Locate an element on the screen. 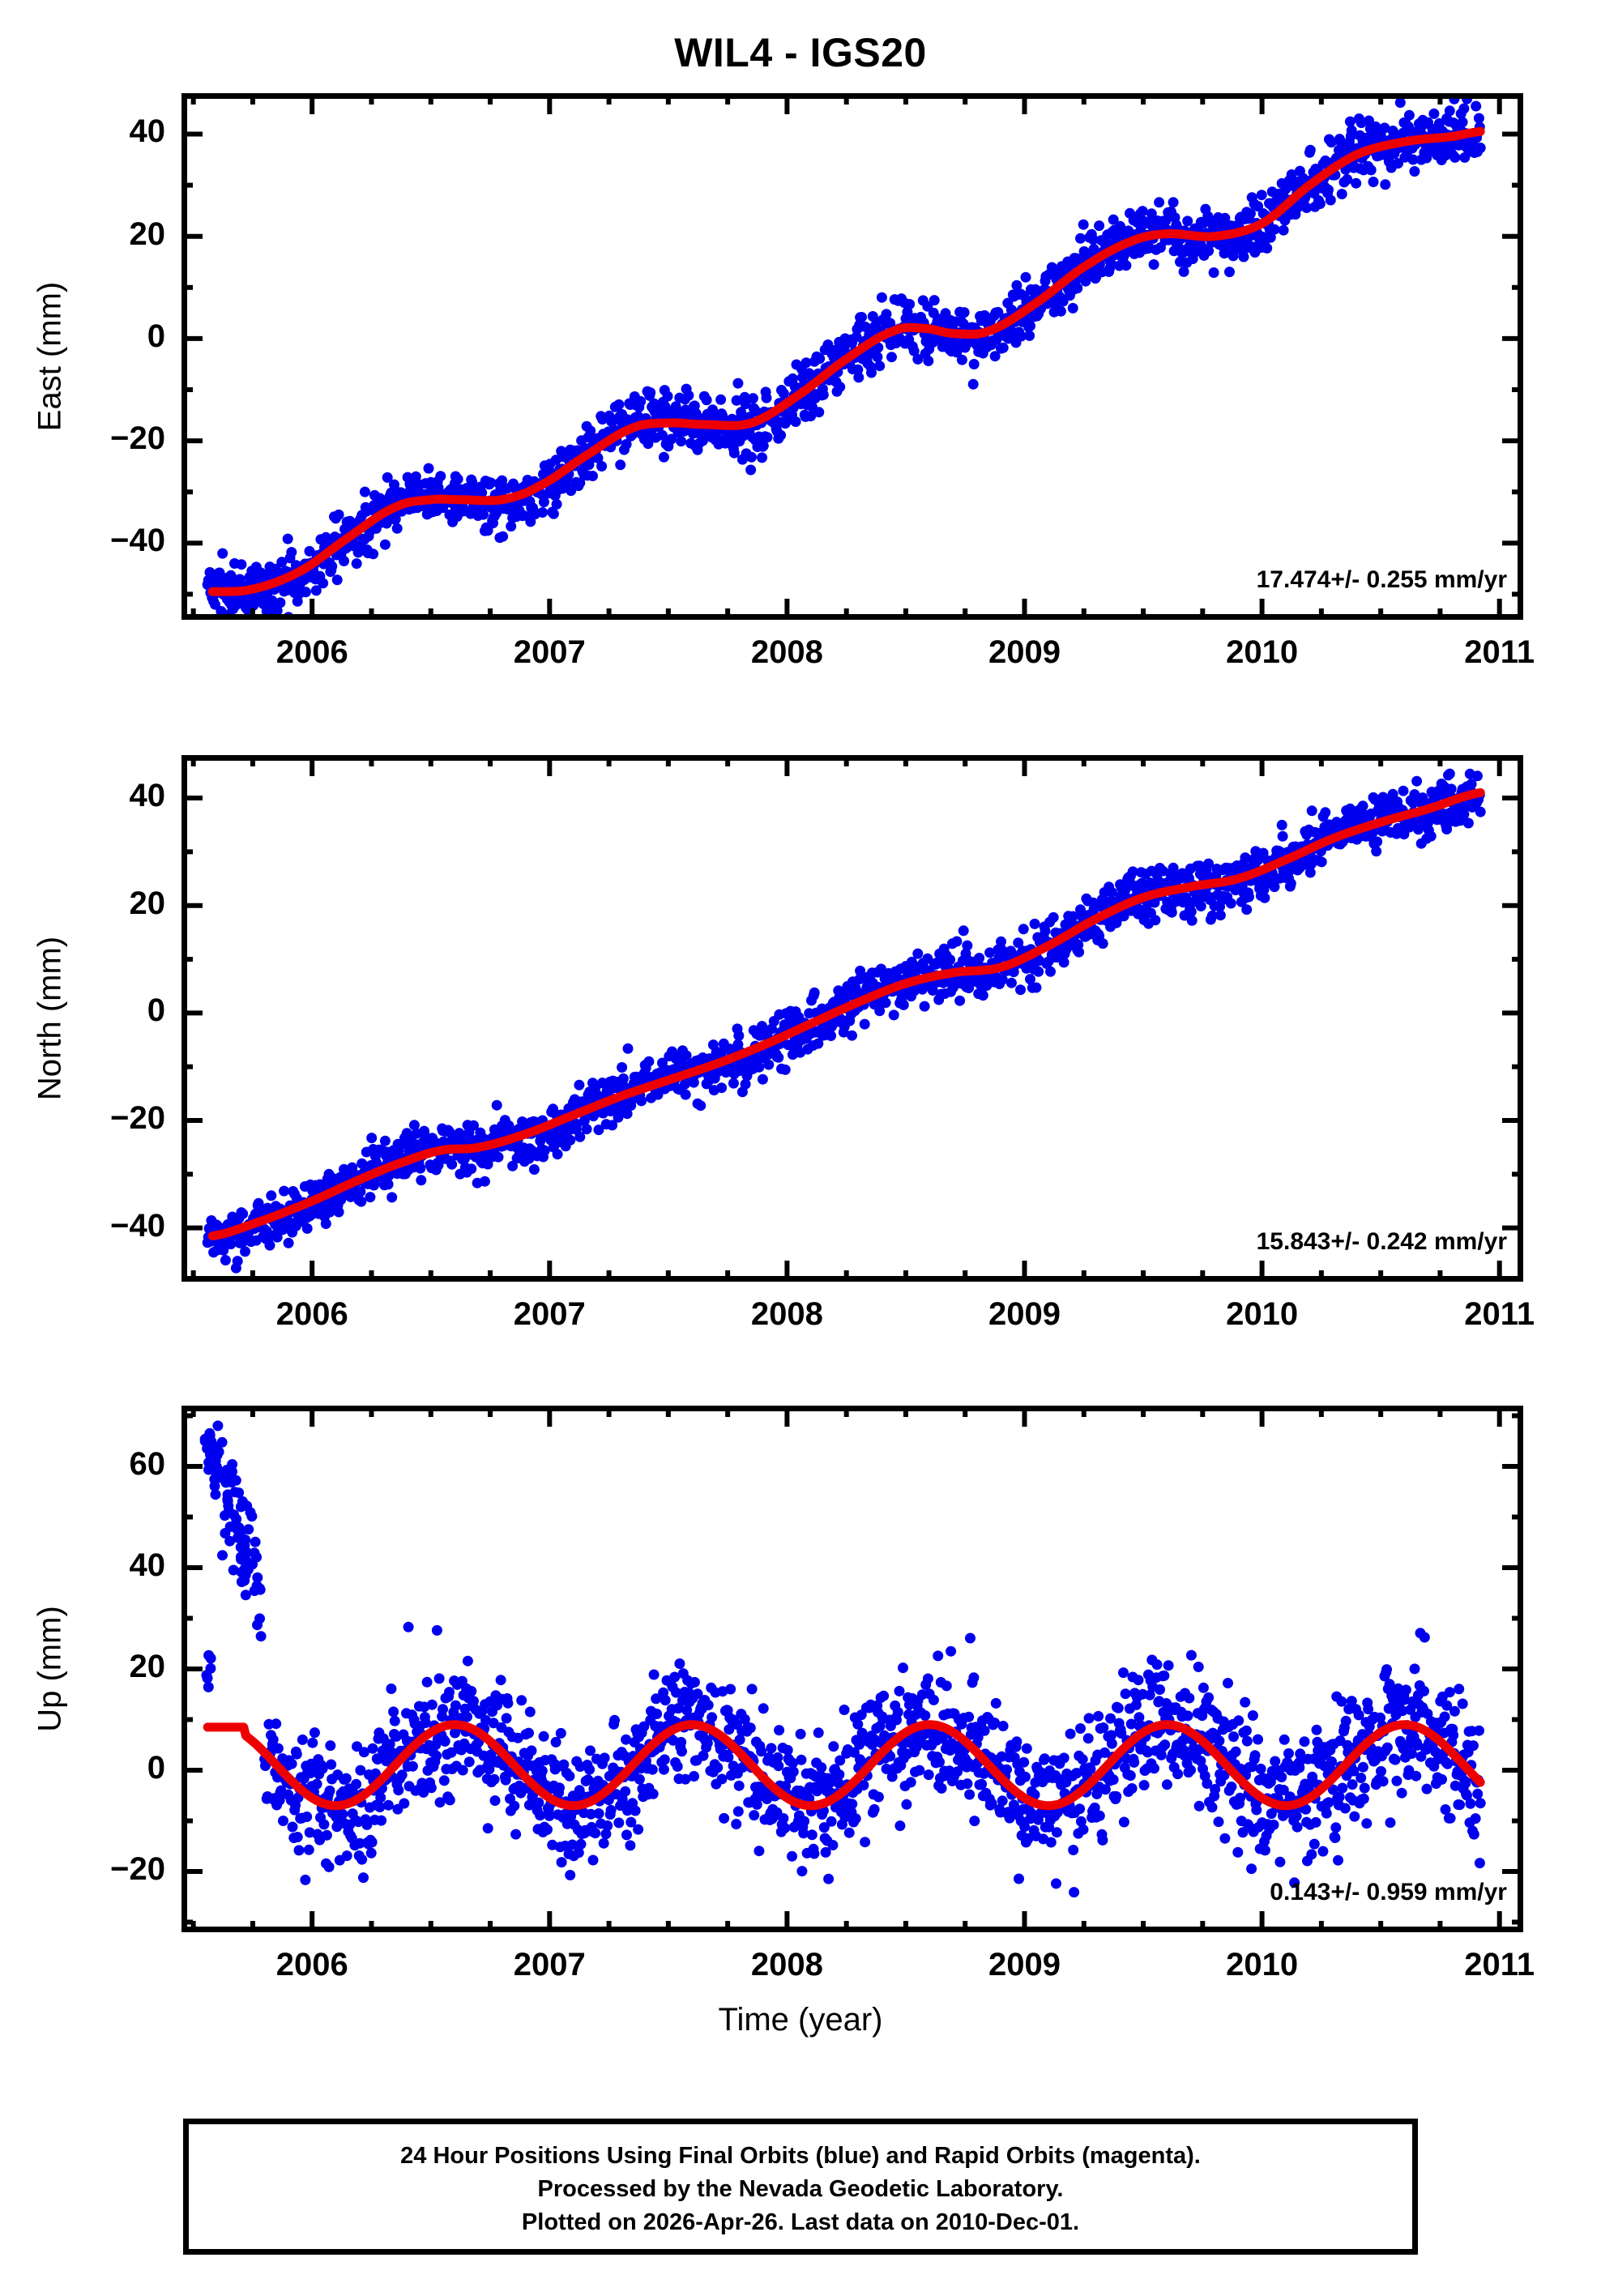 Image resolution: width=1601 pixels, height=2296 pixels. page-title: WIL4 - IGS20 is located at coordinates (800, 52).